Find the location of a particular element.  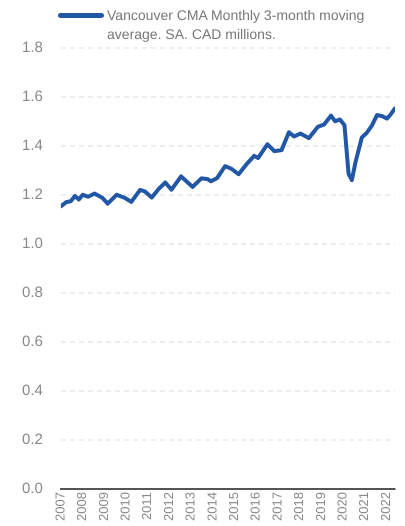

x-tick-label: 2008 is located at coordinates (82, 506).